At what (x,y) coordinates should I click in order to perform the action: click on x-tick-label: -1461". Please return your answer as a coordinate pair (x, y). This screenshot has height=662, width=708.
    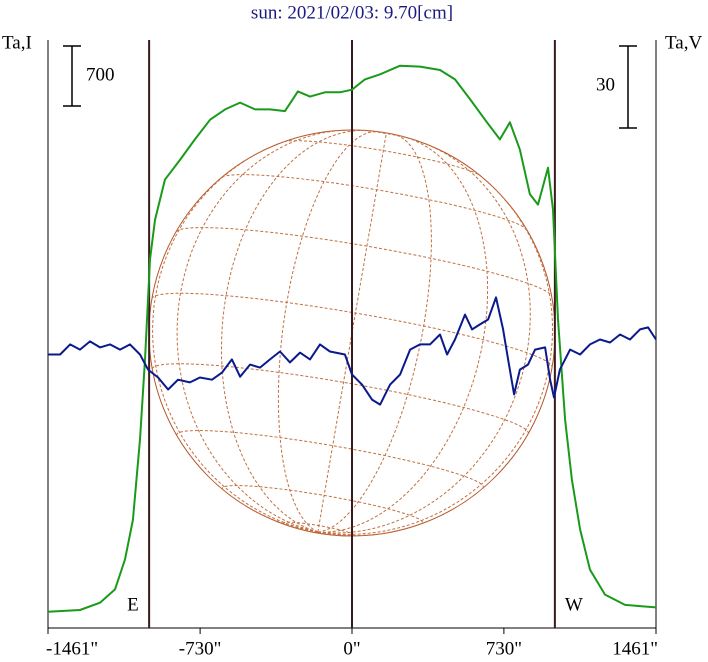
    Looking at the image, I should click on (72, 648).